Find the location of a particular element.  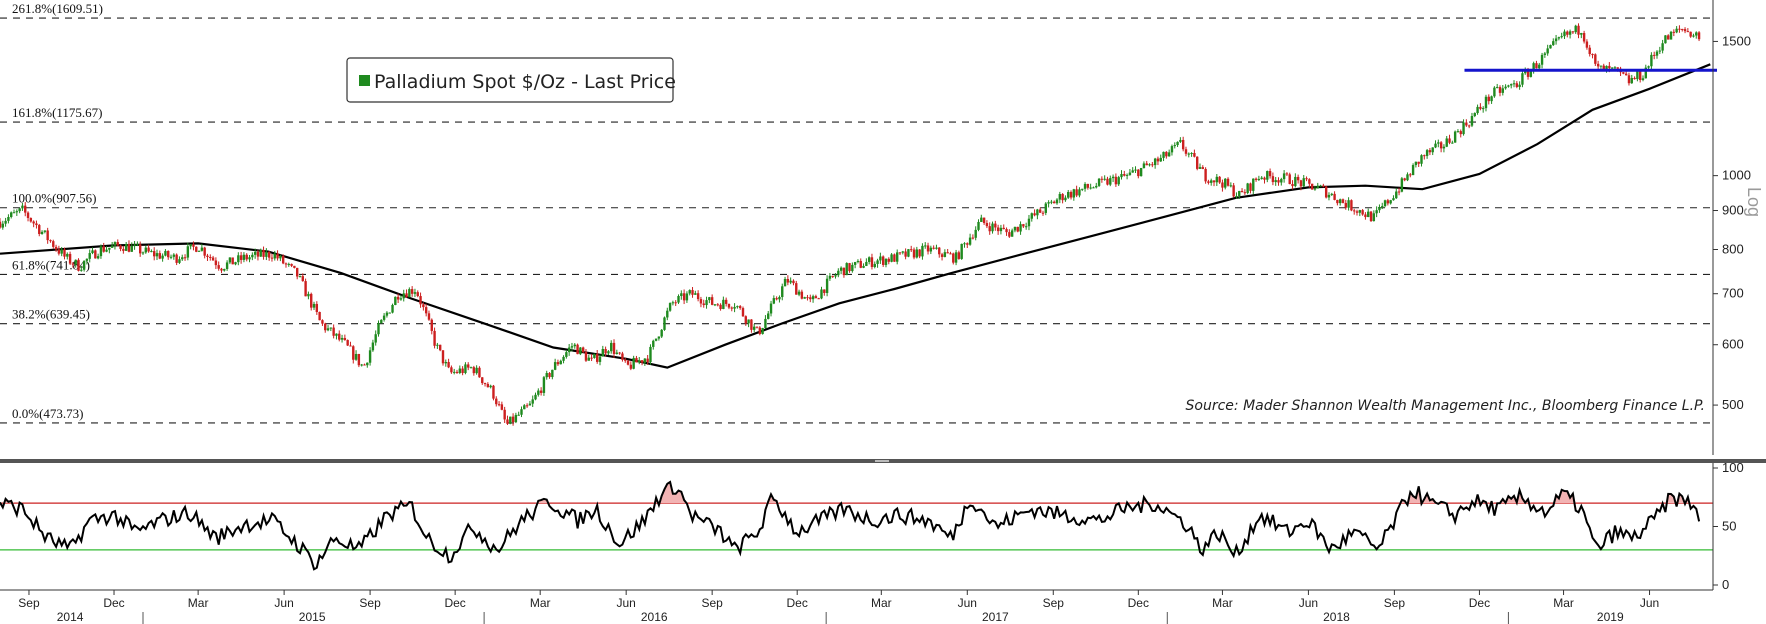

scale-label: Log is located at coordinates (1754, 202).